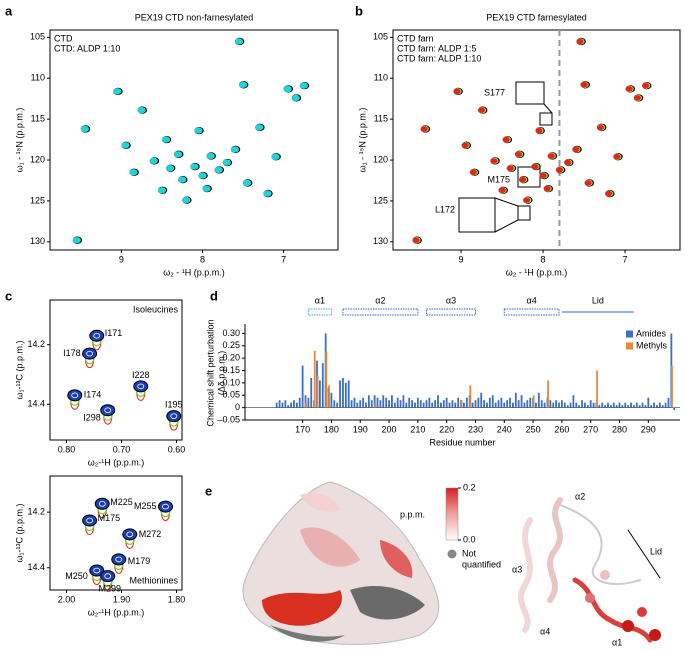 This screenshot has width=685, height=650. I want to click on structure-label: α3, so click(451, 300).